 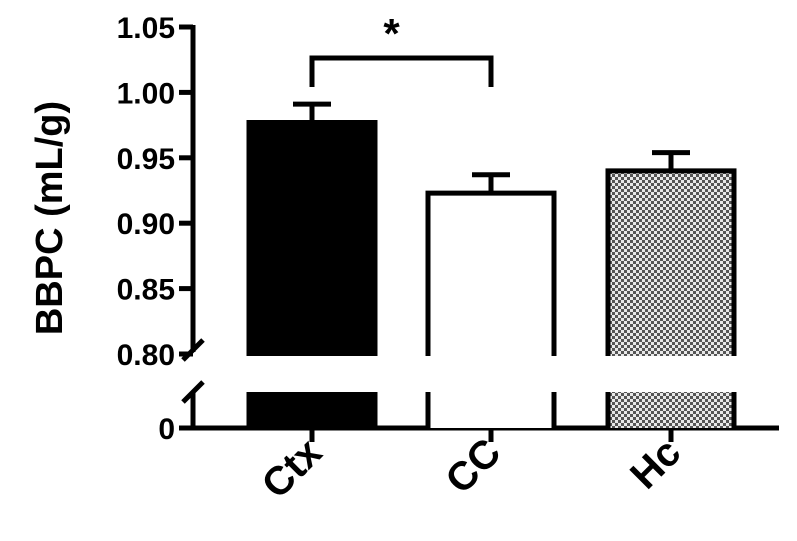 I want to click on y-tick-label: 0.95, so click(x=146, y=159).